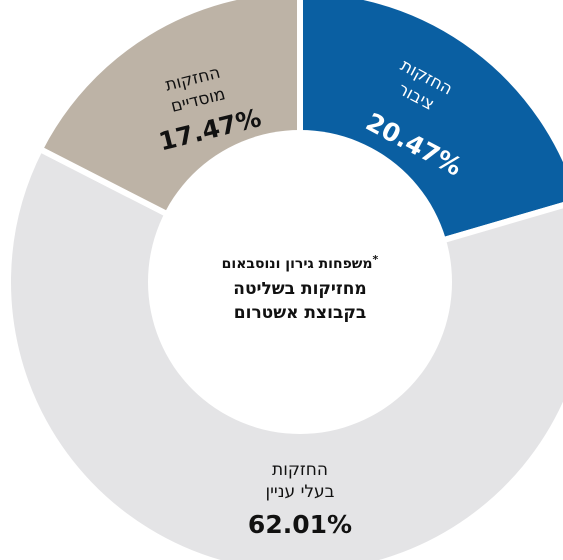 The height and width of the screenshot is (560, 563). Describe the element at coordinates (300, 313) in the screenshot. I see `center-label-line3: בקבוצת אשטרום` at that location.